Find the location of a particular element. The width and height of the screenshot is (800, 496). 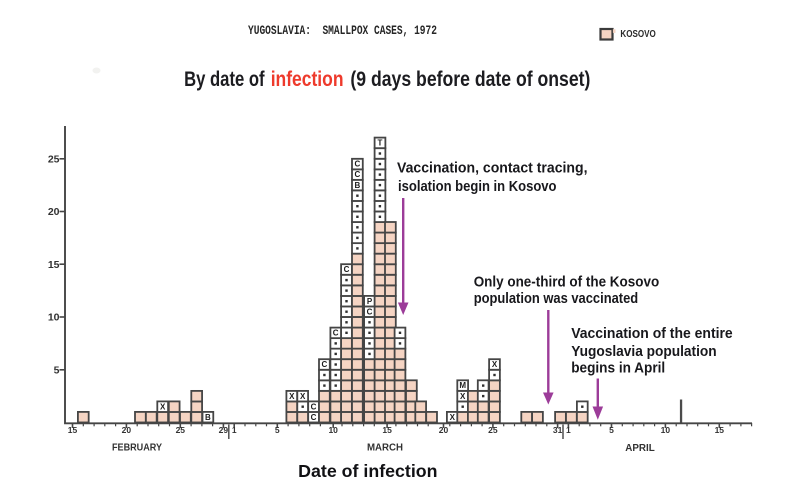

svg-text: Vaccination, contact tracing, is located at coordinates (492, 168).